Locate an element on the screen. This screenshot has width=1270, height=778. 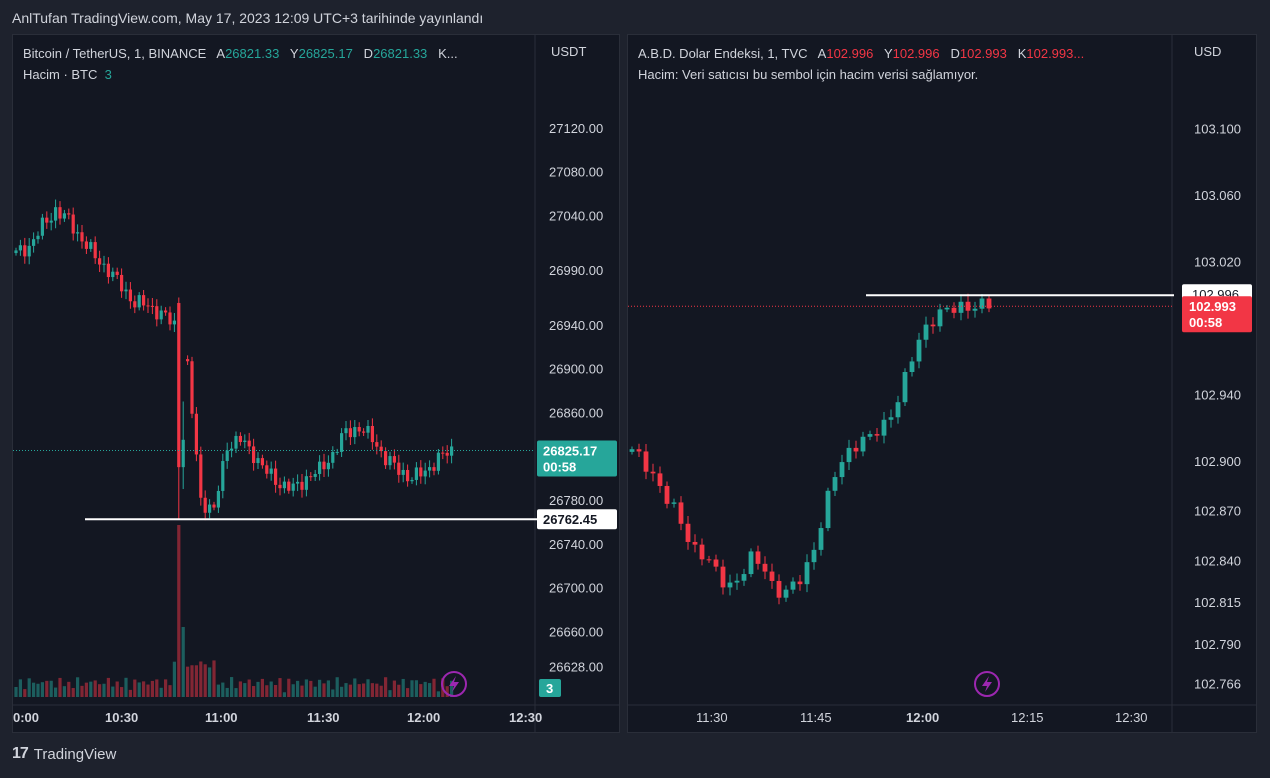
dxy-x-tick-label: 11:30 is located at coordinates (712, 717).